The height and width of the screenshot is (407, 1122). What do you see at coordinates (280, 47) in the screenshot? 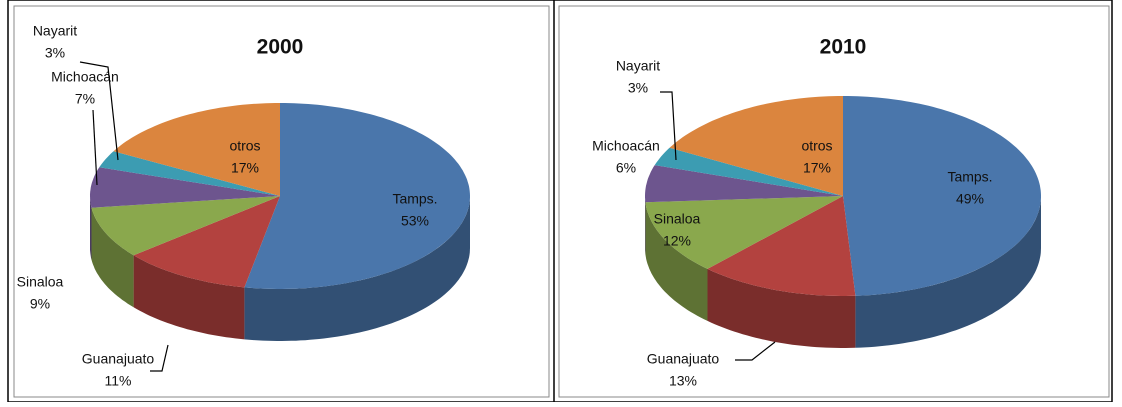
I see `chart-title: 2000` at bounding box center [280, 47].